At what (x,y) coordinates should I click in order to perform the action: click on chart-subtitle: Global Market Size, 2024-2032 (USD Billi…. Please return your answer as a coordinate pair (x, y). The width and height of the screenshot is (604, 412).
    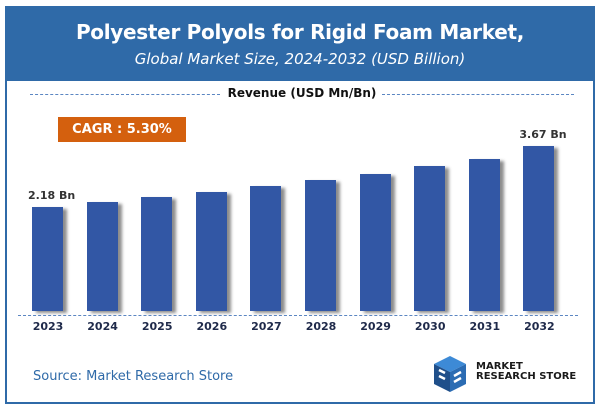
    Looking at the image, I should click on (300, 59).